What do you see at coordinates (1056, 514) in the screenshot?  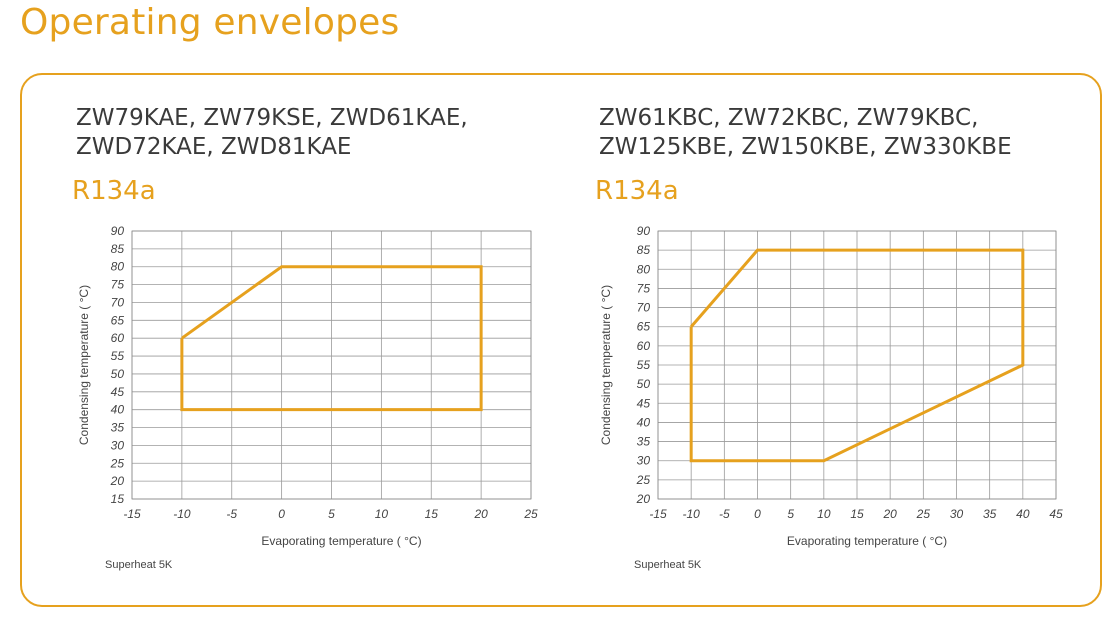 I see `x-tick-label: 45` at bounding box center [1056, 514].